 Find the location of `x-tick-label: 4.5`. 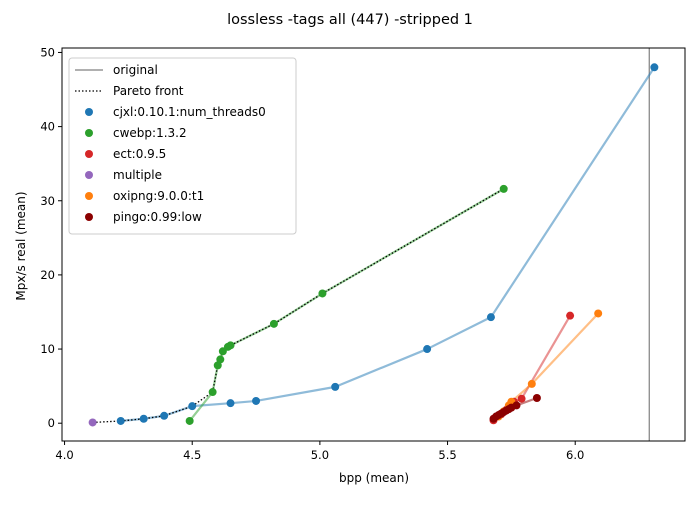

x-tick-label: 4.5 is located at coordinates (192, 455).